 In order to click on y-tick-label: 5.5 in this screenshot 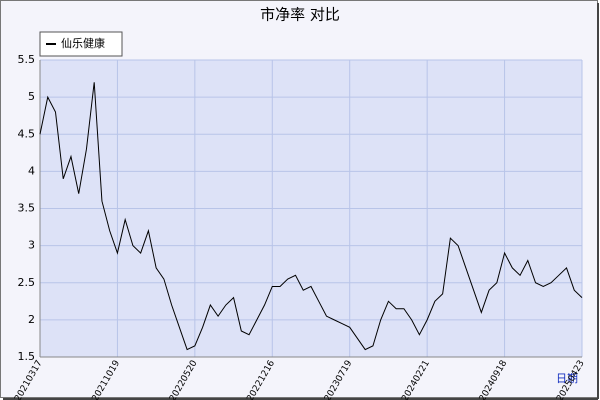, I will do `click(27, 59)`.